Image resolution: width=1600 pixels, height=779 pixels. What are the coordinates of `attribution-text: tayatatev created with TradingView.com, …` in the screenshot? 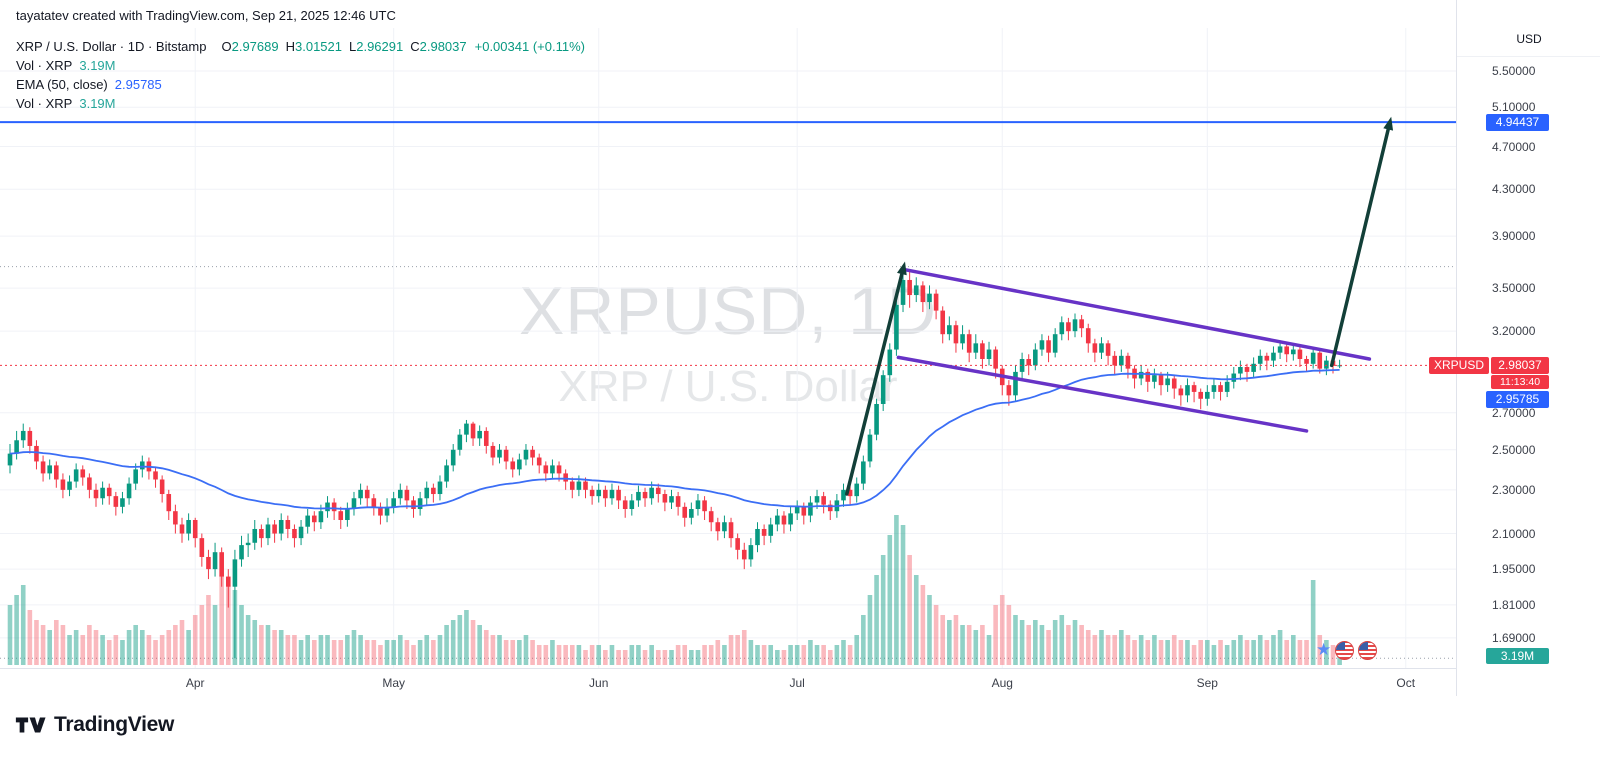 It's located at (206, 15).